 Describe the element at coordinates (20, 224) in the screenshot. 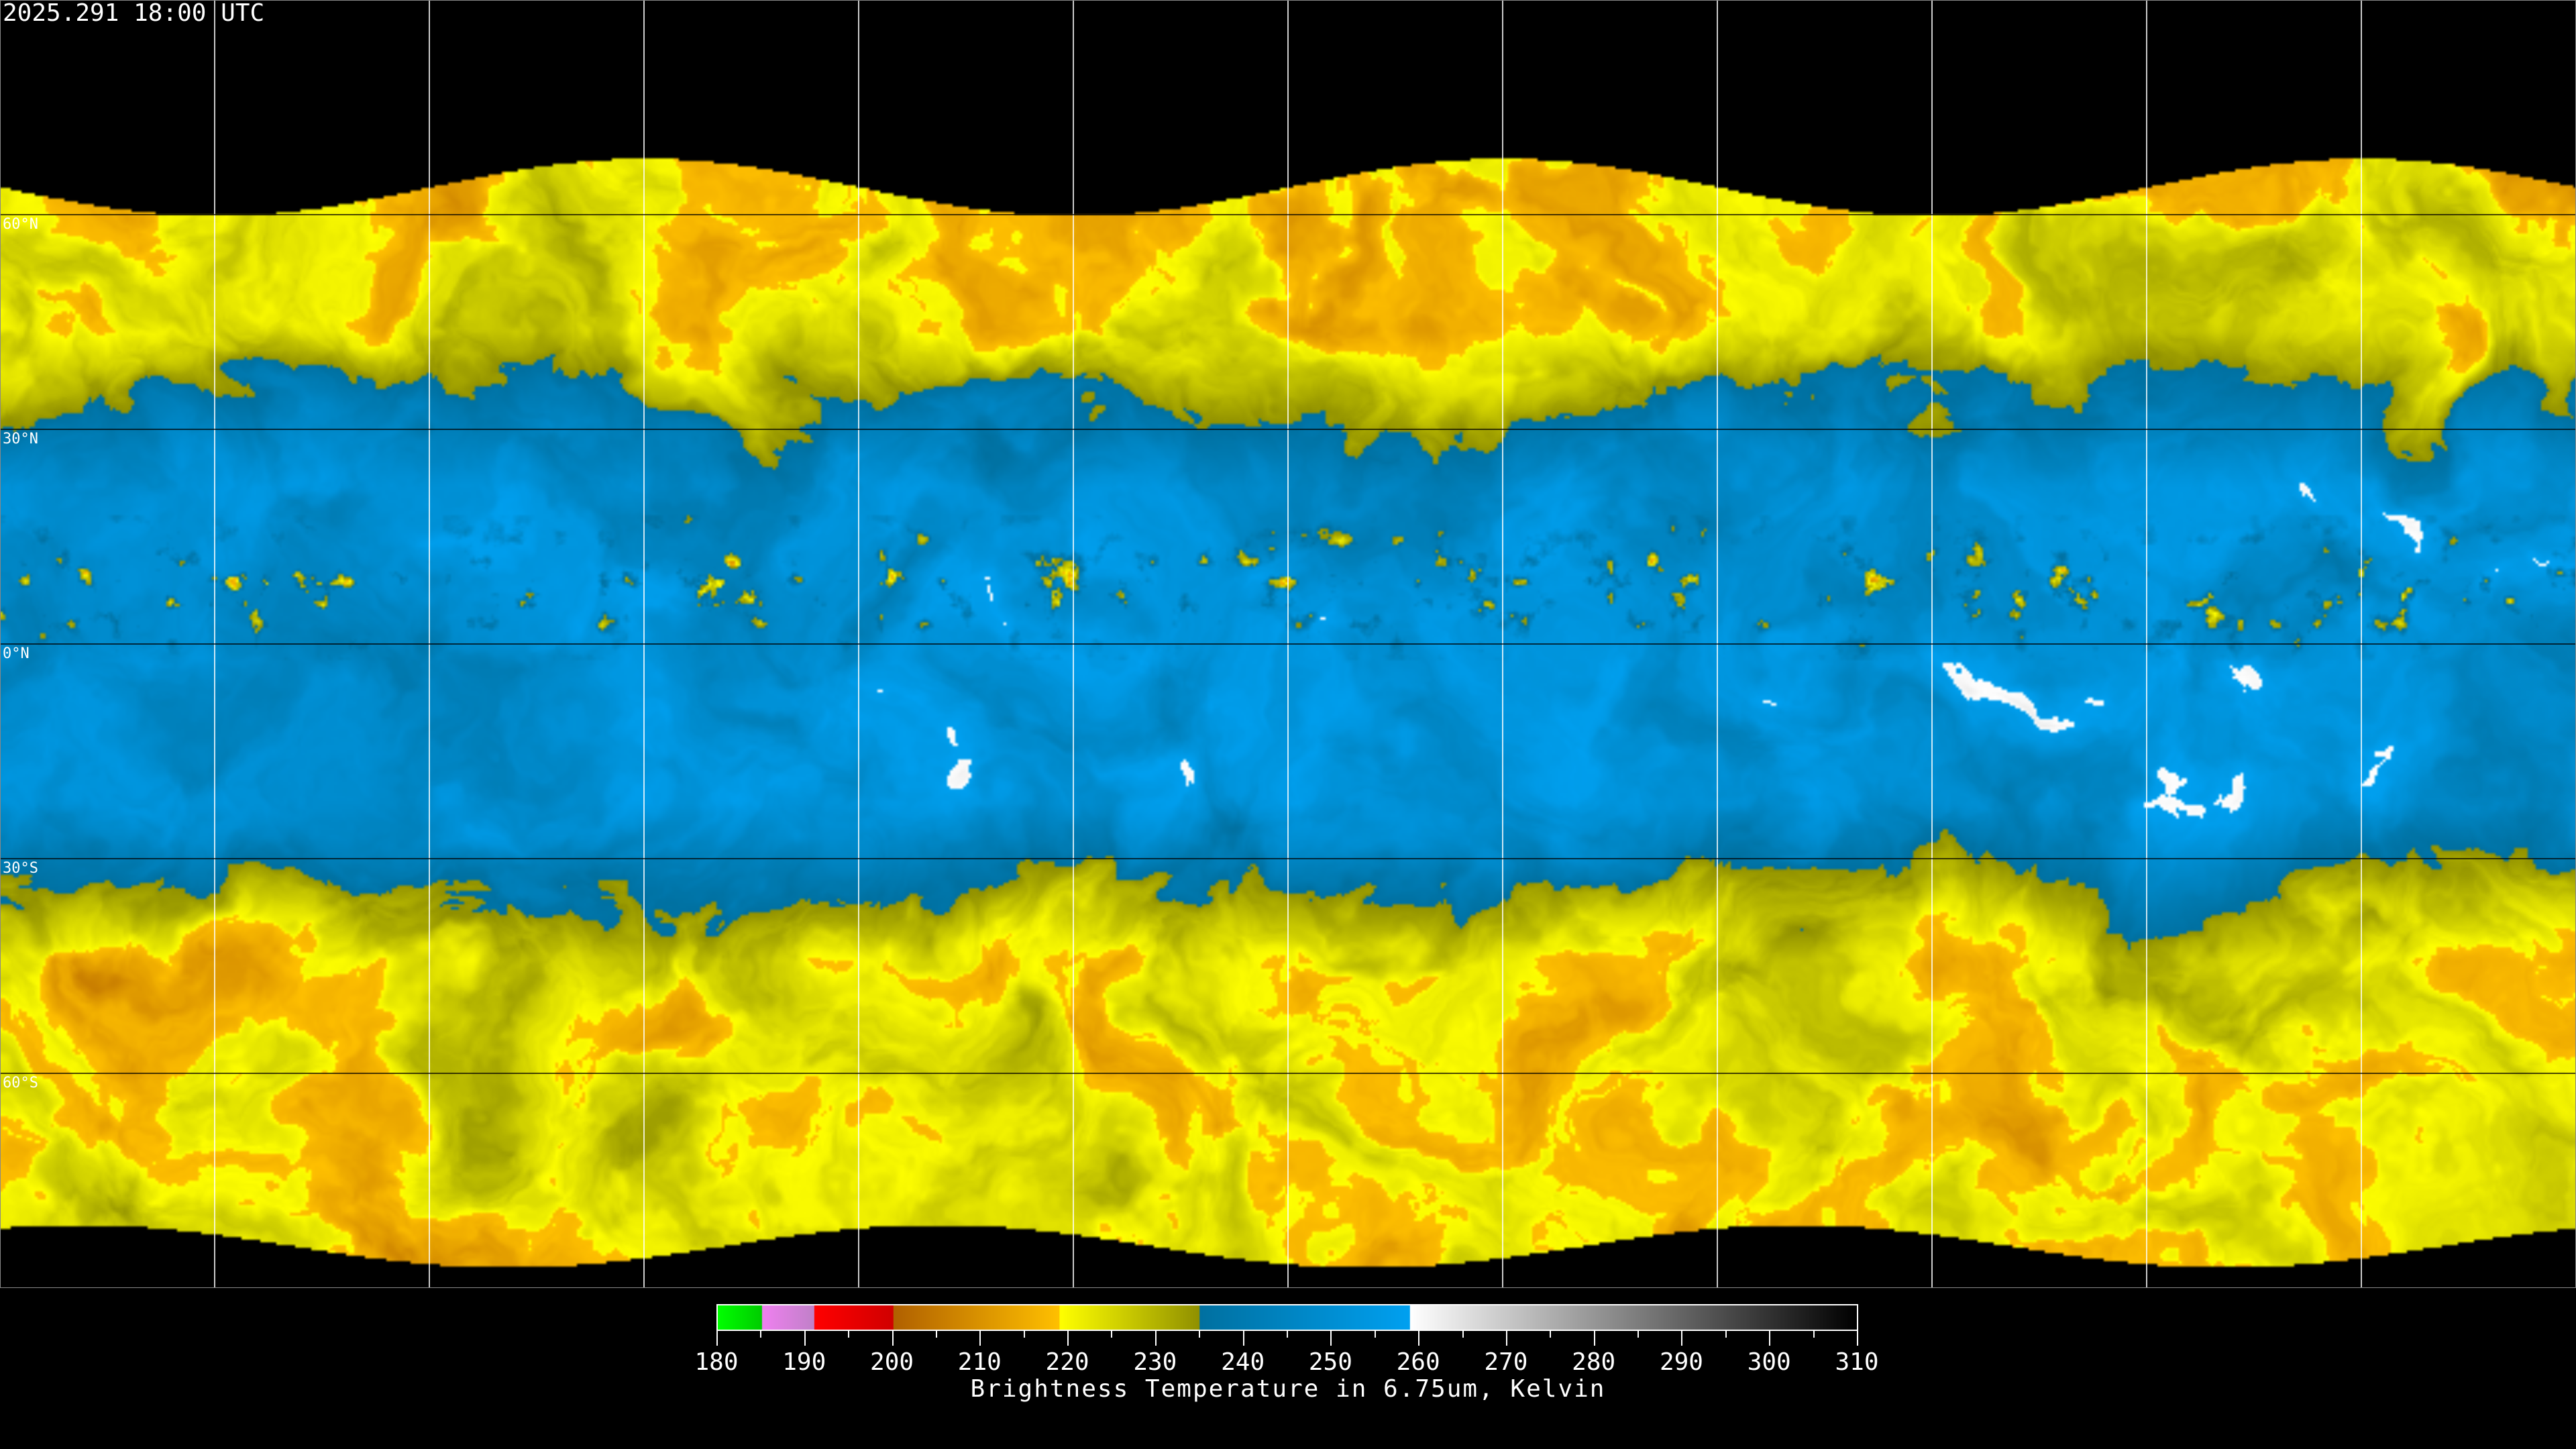

I see `lat-label-60n: 60°N` at that location.